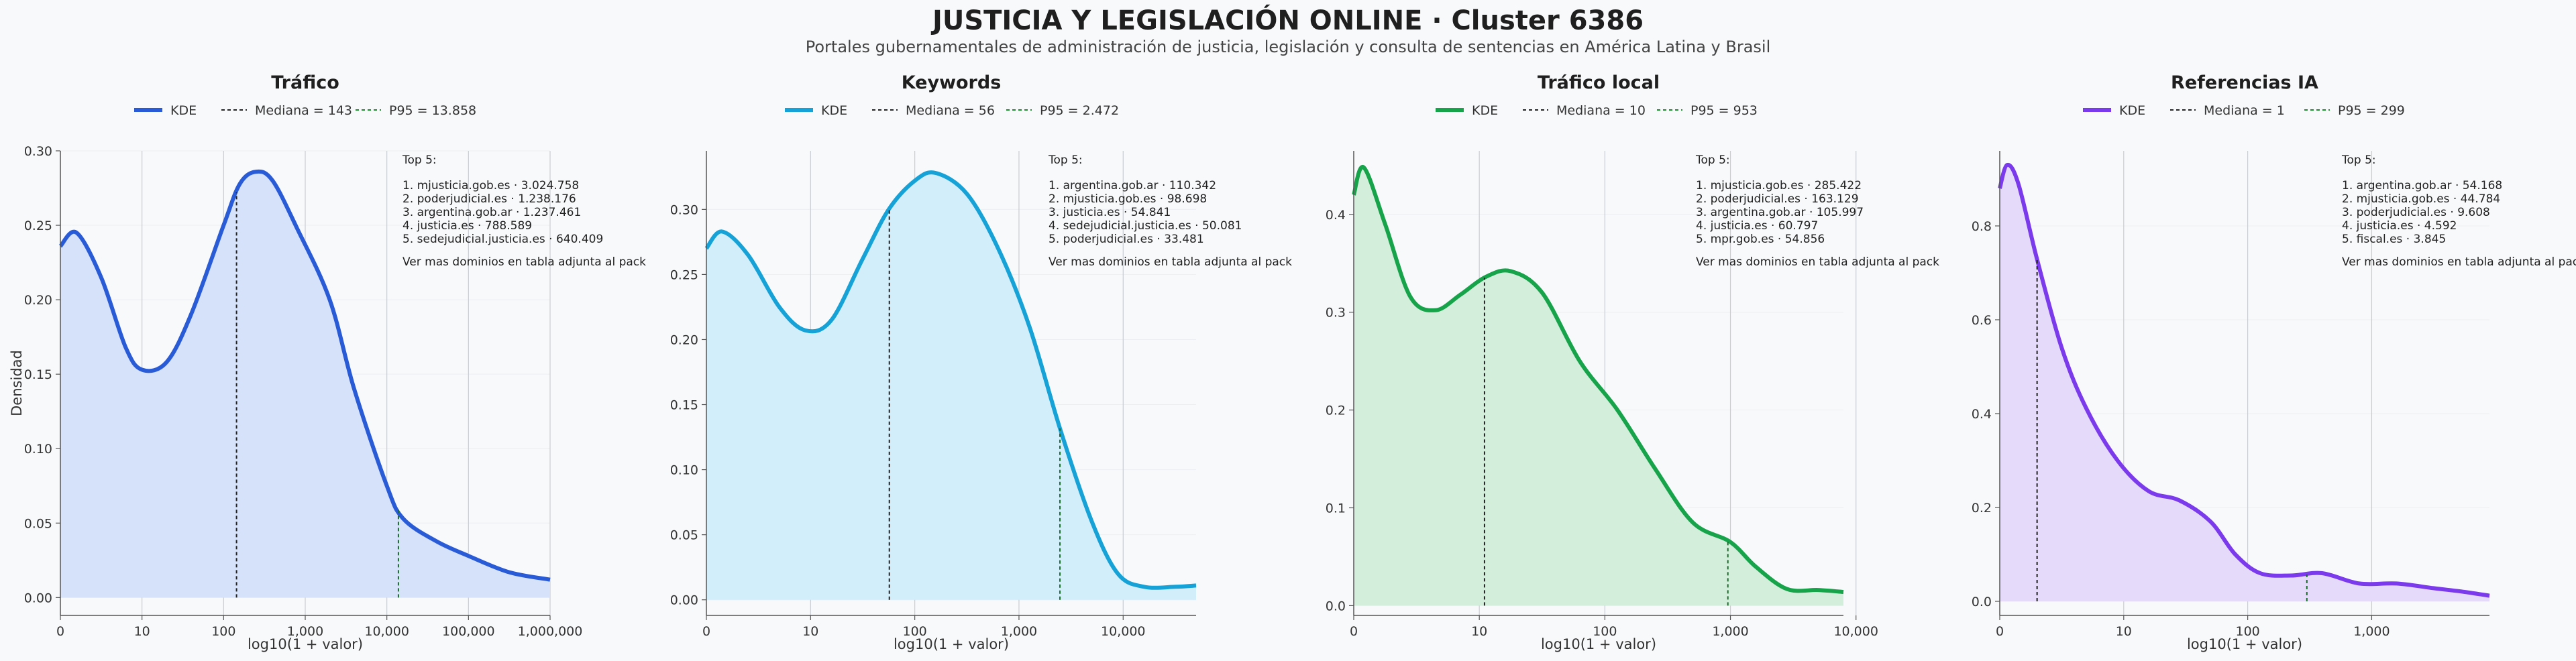  I want to click on top5-item: 5. fiscal.es · 3.845, so click(2394, 239).